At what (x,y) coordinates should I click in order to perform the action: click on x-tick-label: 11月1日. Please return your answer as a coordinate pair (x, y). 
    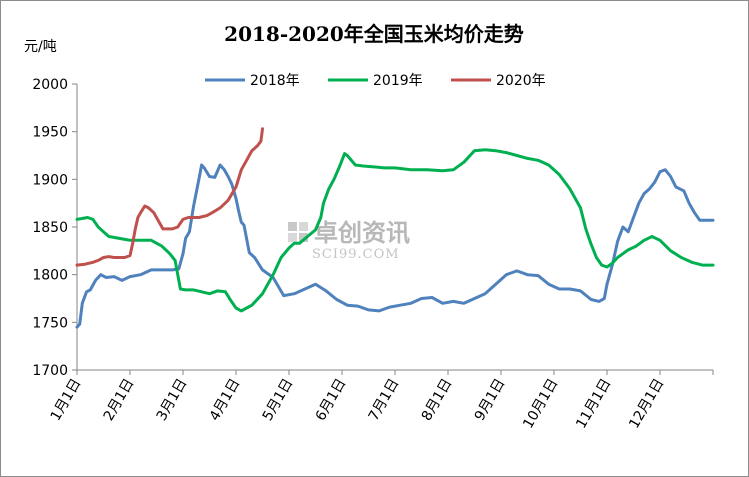
    Looking at the image, I should click on (593, 403).